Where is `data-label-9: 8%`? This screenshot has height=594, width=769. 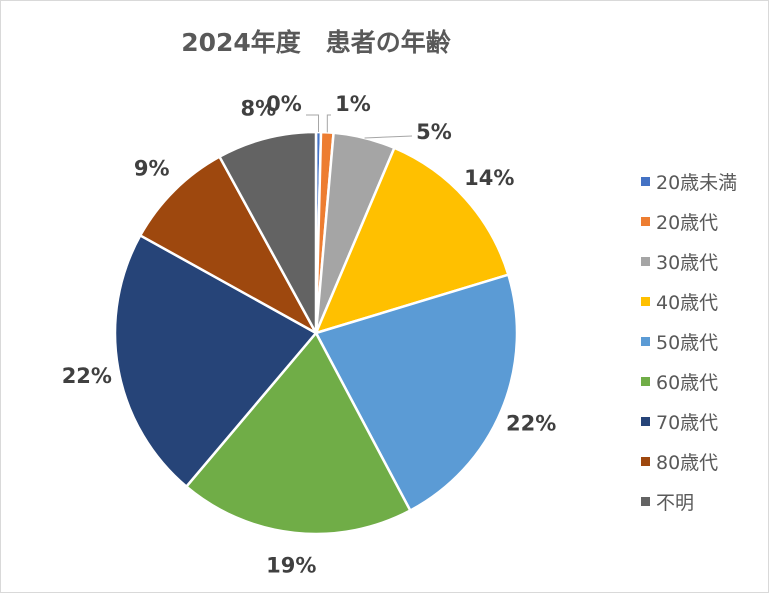 data-label-9: 8% is located at coordinates (258, 108).